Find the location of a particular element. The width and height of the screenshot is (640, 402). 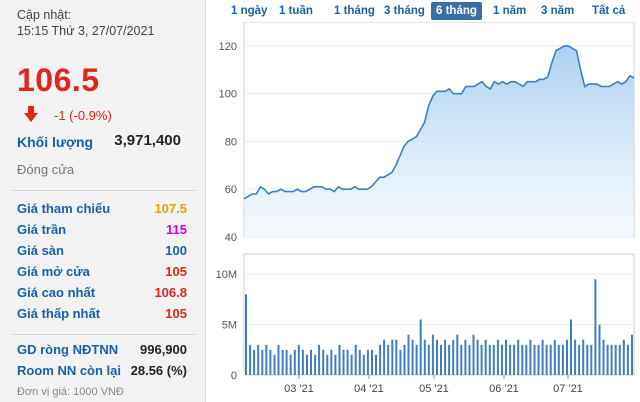

price-tick-label: 80 is located at coordinates (231, 142).